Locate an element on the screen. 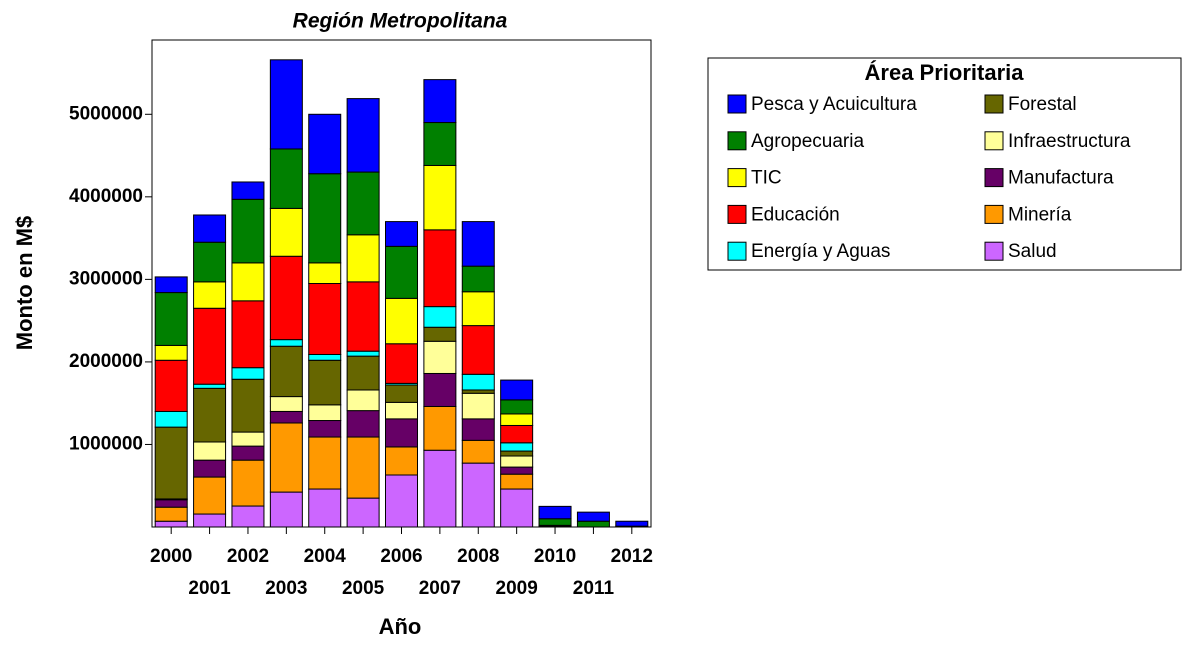 Image resolution: width=1185 pixels, height=648 pixels. legend-label: Manufactura is located at coordinates (1061, 178).